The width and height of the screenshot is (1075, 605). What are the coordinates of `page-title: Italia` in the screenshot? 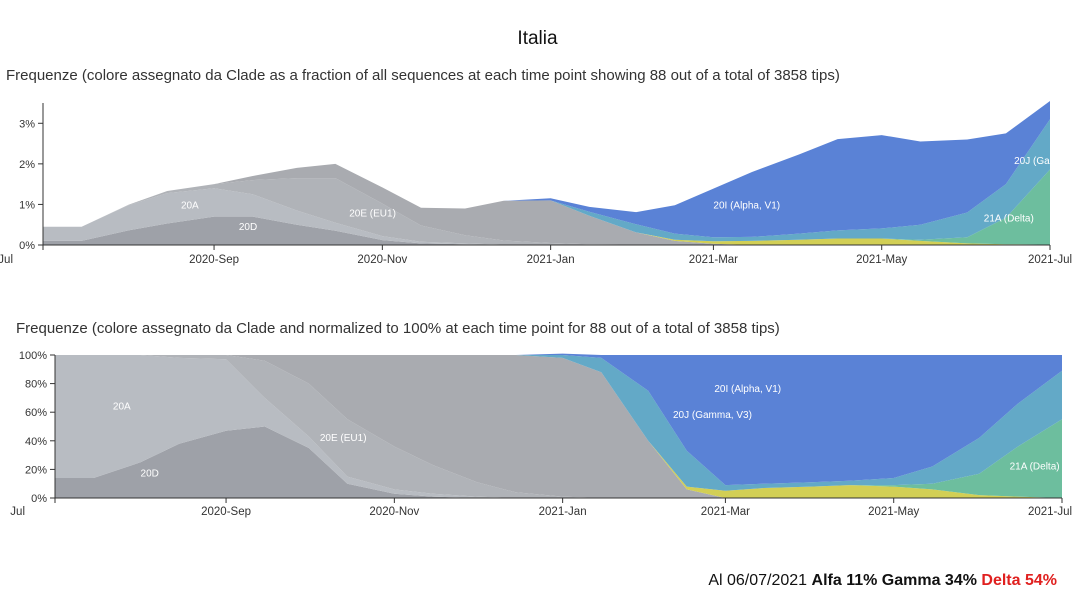 It's located at (537, 38).